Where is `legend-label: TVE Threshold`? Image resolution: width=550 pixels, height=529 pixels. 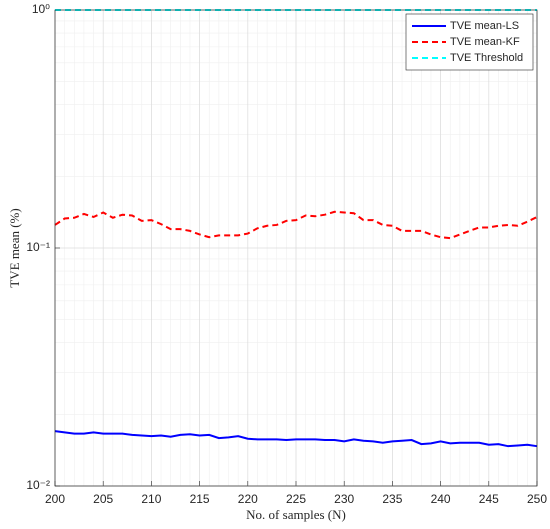 legend-label: TVE Threshold is located at coordinates (486, 58).